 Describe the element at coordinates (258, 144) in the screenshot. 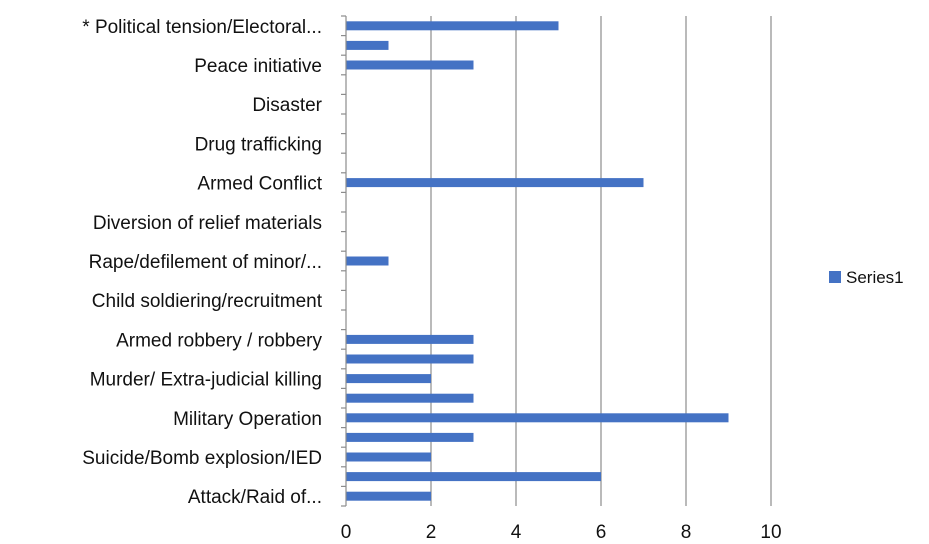

I see `category-label: Drug trafficking` at that location.